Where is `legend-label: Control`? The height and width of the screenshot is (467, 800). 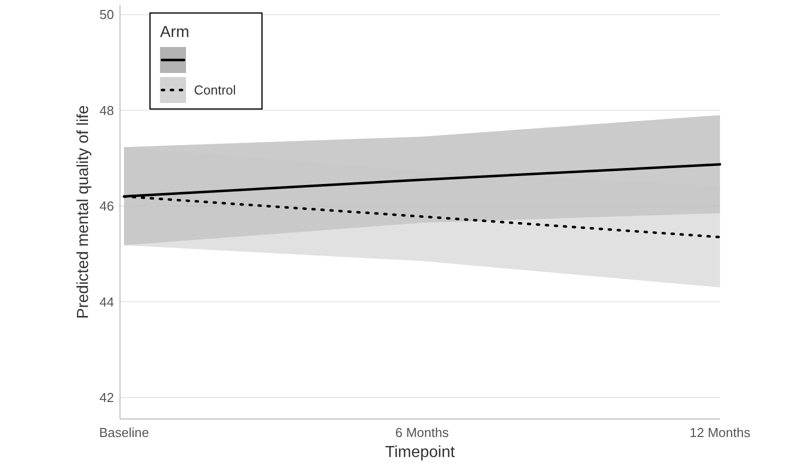 legend-label: Control is located at coordinates (215, 90).